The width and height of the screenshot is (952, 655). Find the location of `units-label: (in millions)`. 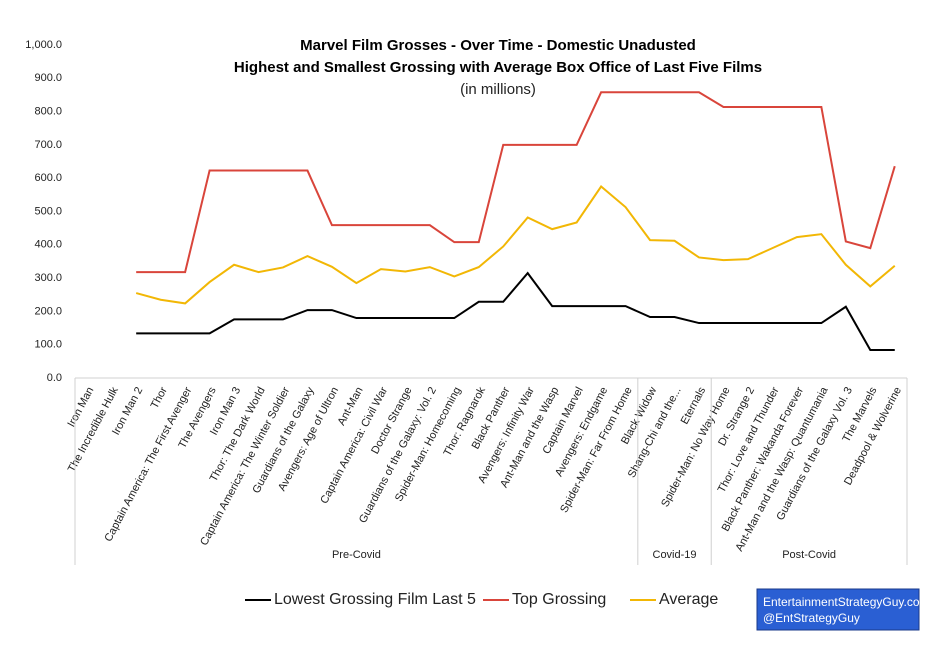

units-label: (in millions) is located at coordinates (498, 89).